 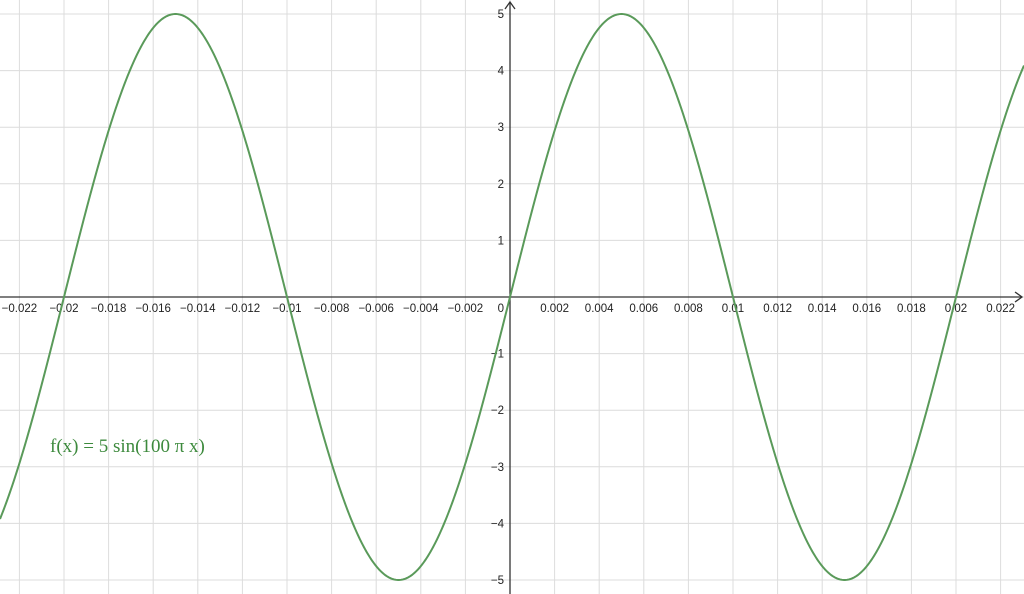 I want to click on x-tick-label: −0.008, so click(x=332, y=309).